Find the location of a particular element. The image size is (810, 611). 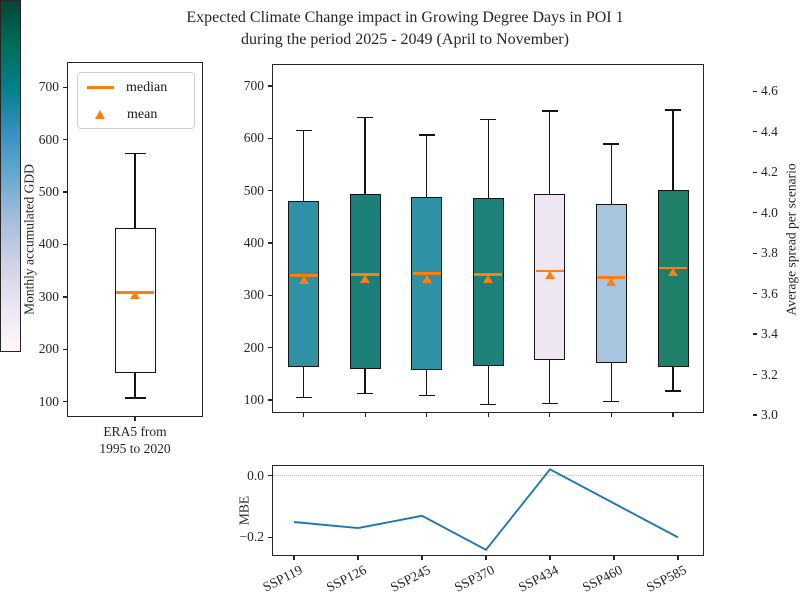

x-tick-label-ssp245: SSP245 is located at coordinates (410, 578).